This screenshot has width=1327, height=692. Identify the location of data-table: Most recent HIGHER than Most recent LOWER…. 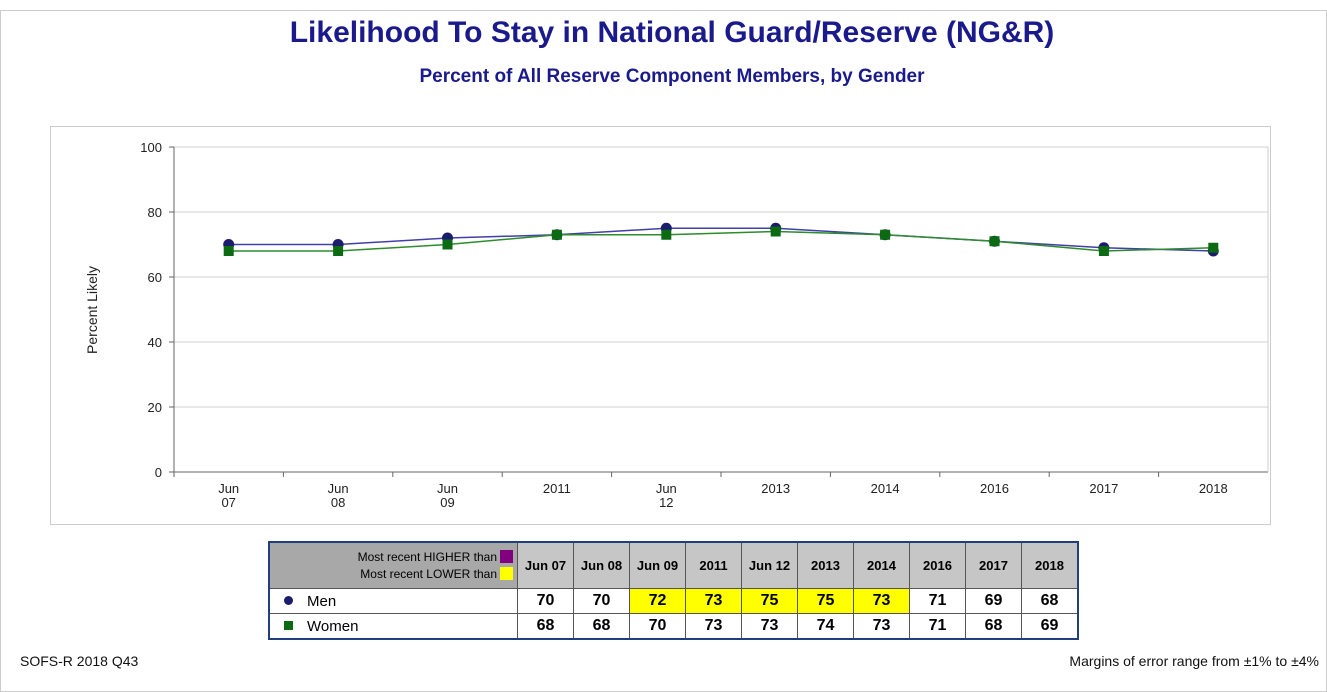
(673, 590).